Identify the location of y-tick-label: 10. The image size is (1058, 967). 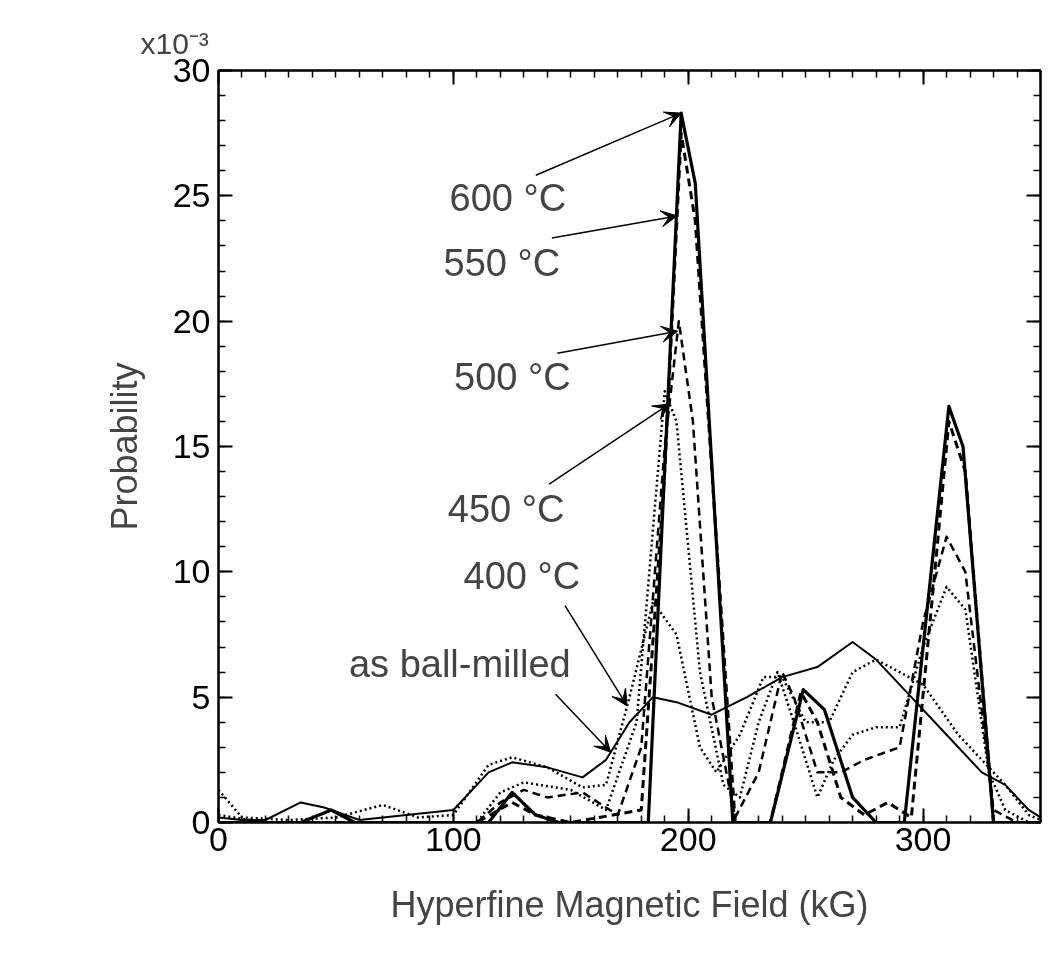
(191, 571).